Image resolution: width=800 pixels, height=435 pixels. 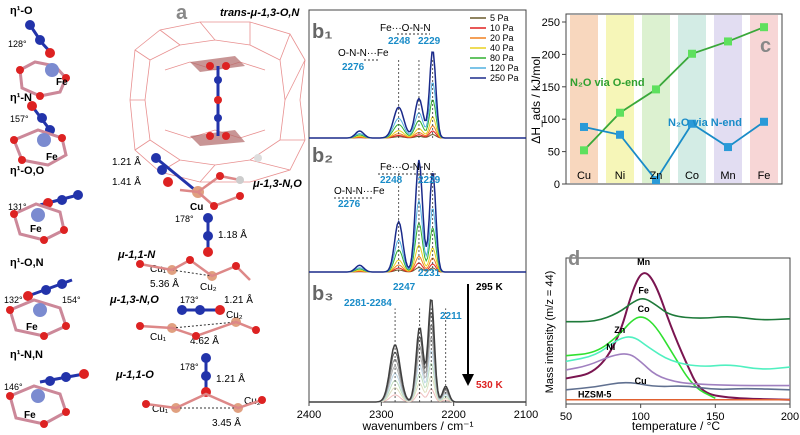 What do you see at coordinates (309, 415) in the screenshot?
I see `ir-x-tick-label: 2400` at bounding box center [309, 415].